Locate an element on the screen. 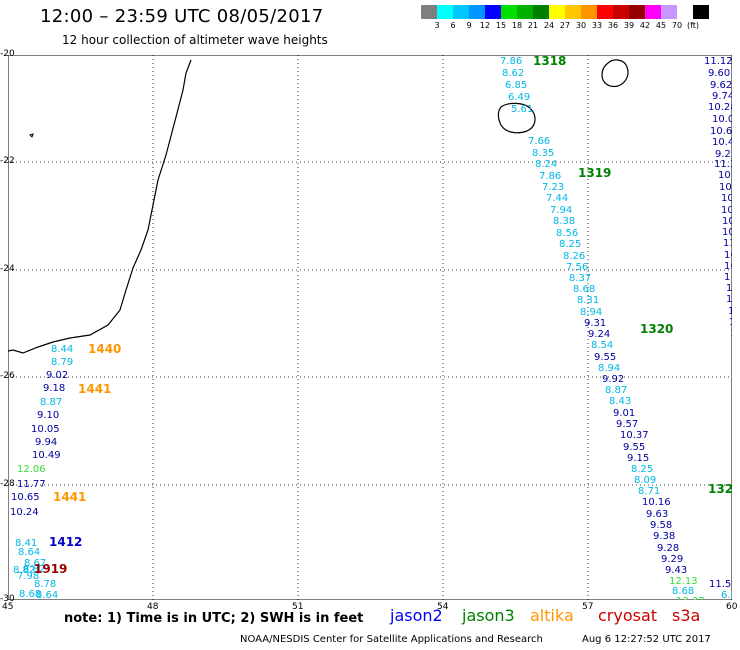 This screenshot has width=740, height=650. wave-height-reading: 6.49 is located at coordinates (519, 97).